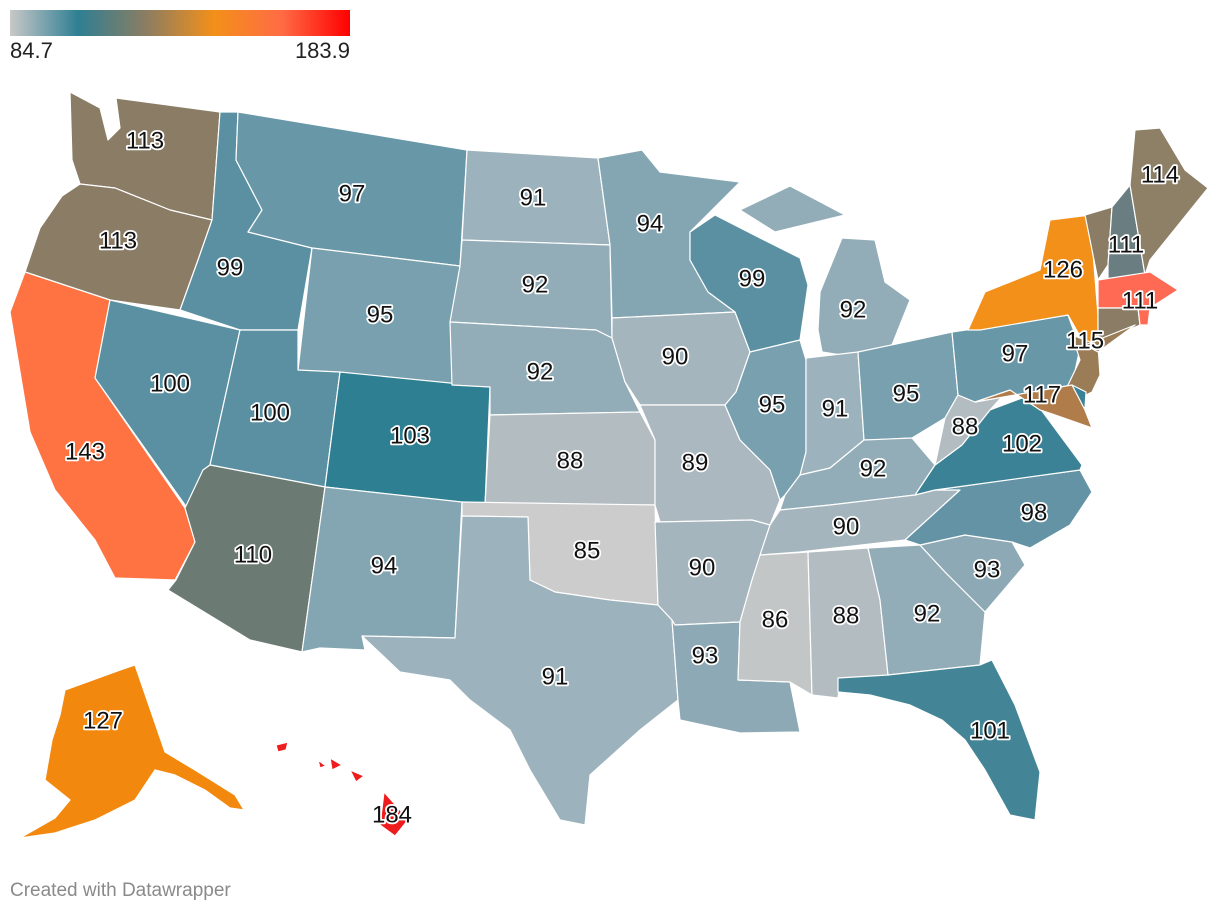  Describe the element at coordinates (342, 789) in the screenshot. I see `state-hi` at that location.